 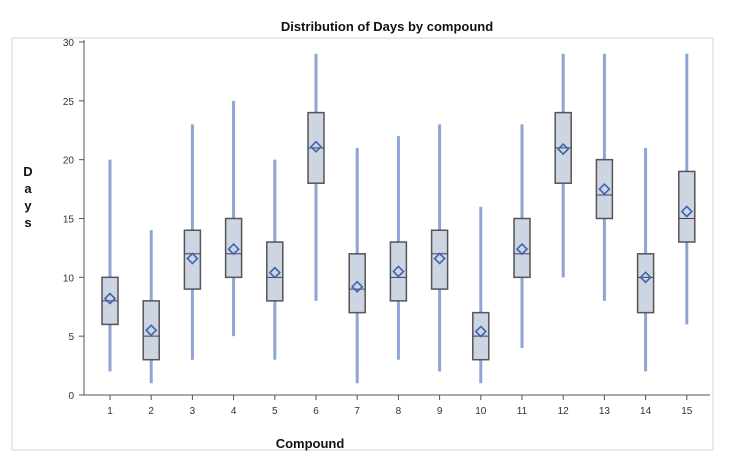 I want to click on x-tick-label: 12, so click(x=564, y=411).